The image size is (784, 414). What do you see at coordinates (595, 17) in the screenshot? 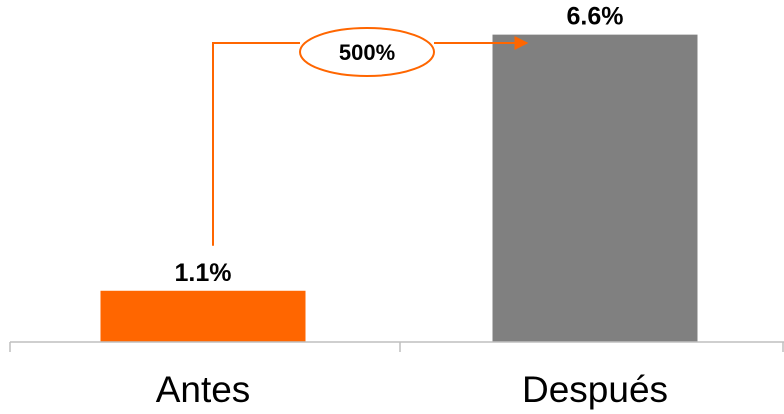
I see `data-label-despues: 6.6%` at bounding box center [595, 17].